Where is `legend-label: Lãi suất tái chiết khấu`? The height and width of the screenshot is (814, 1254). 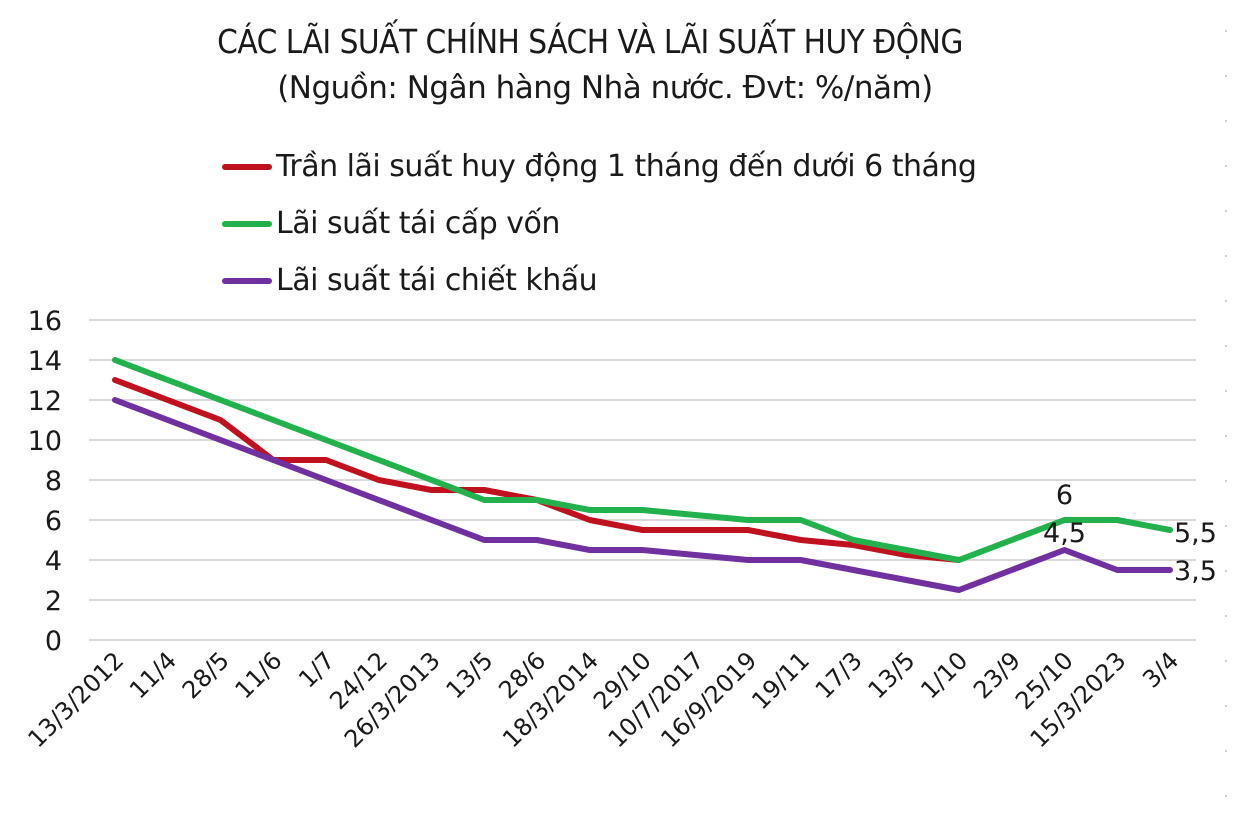 legend-label: Lãi suất tái chiết khấu is located at coordinates (437, 280).